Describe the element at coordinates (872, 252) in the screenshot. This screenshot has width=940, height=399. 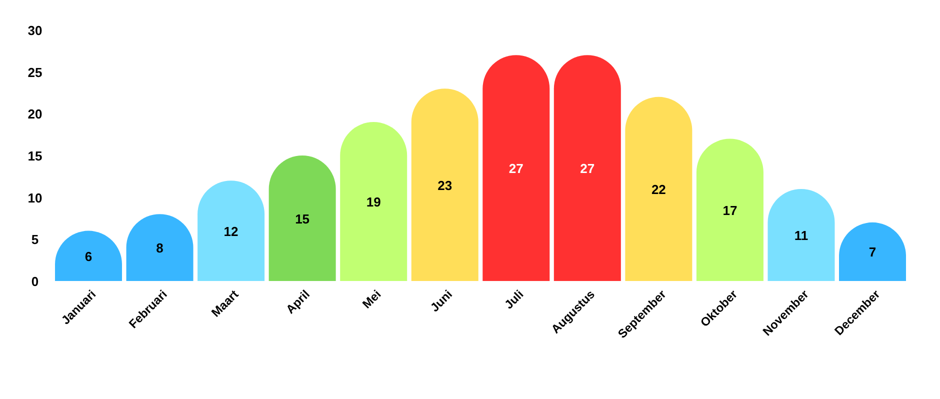
I see `data-label: 7` at that location.